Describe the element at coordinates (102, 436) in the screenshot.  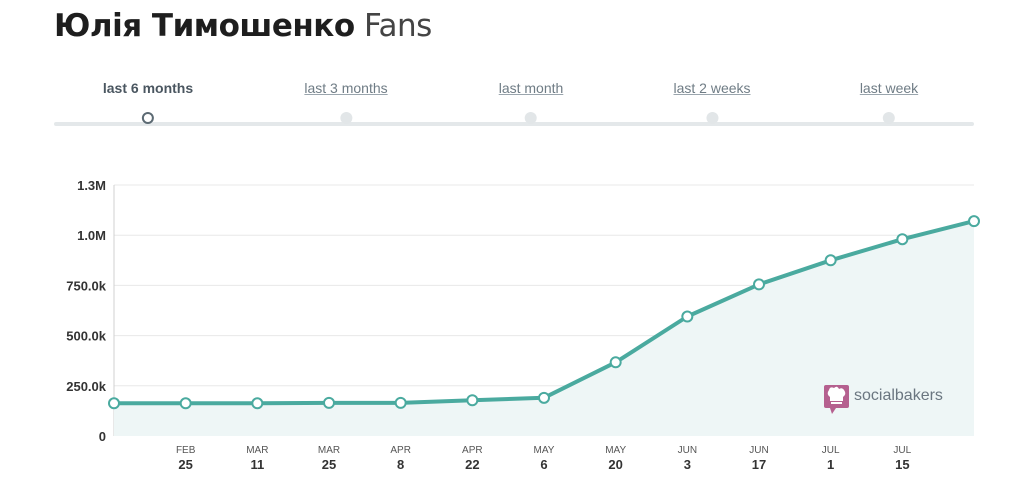
I see `y-tick-label: 0` at that location.